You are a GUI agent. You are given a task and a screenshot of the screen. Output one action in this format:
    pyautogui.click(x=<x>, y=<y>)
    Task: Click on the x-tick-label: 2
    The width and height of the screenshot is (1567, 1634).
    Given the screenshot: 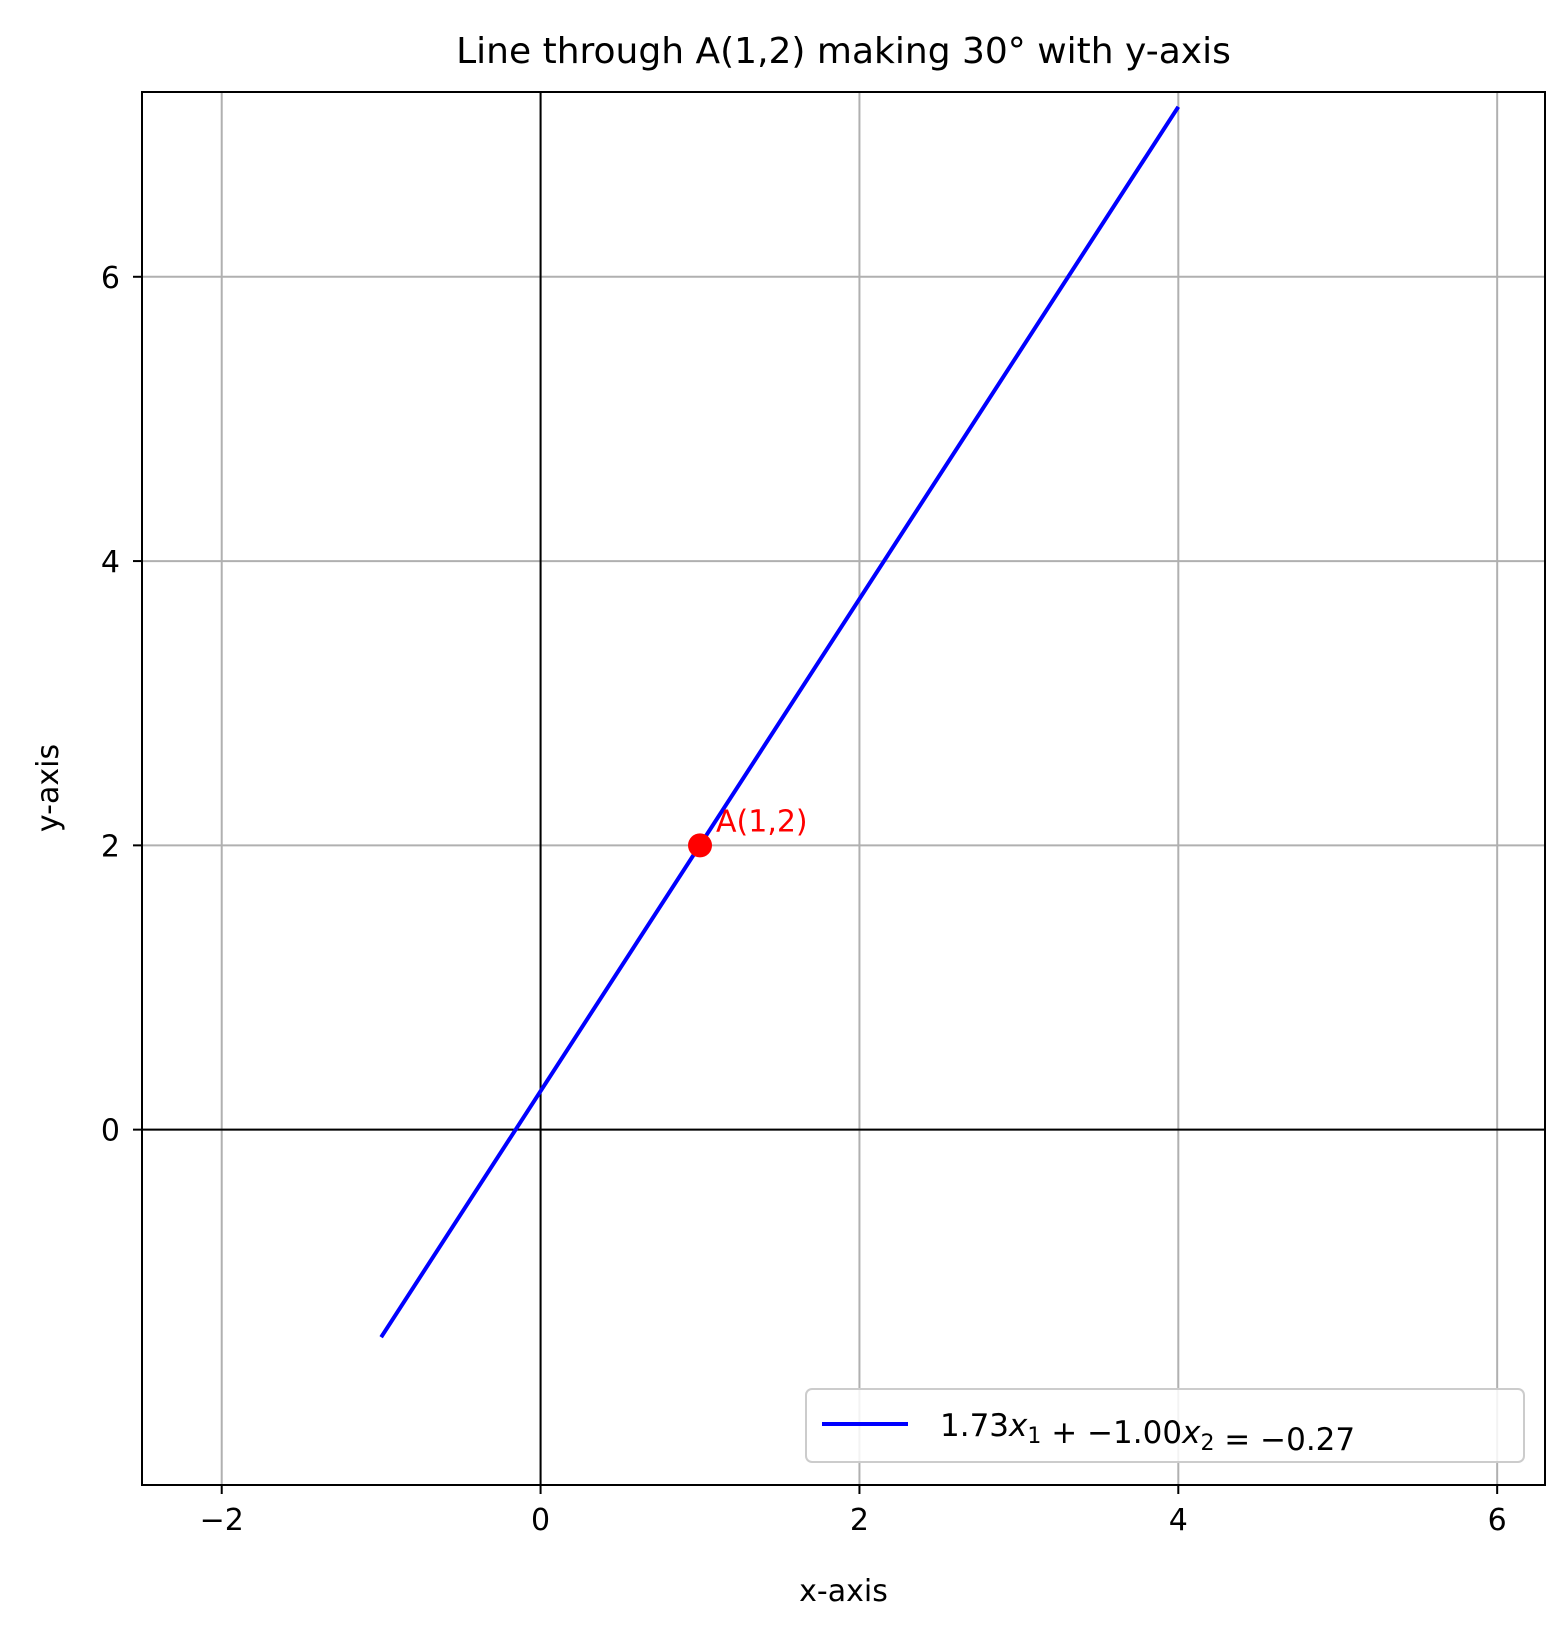 What is the action you would take?
    pyautogui.click(x=859, y=1520)
    